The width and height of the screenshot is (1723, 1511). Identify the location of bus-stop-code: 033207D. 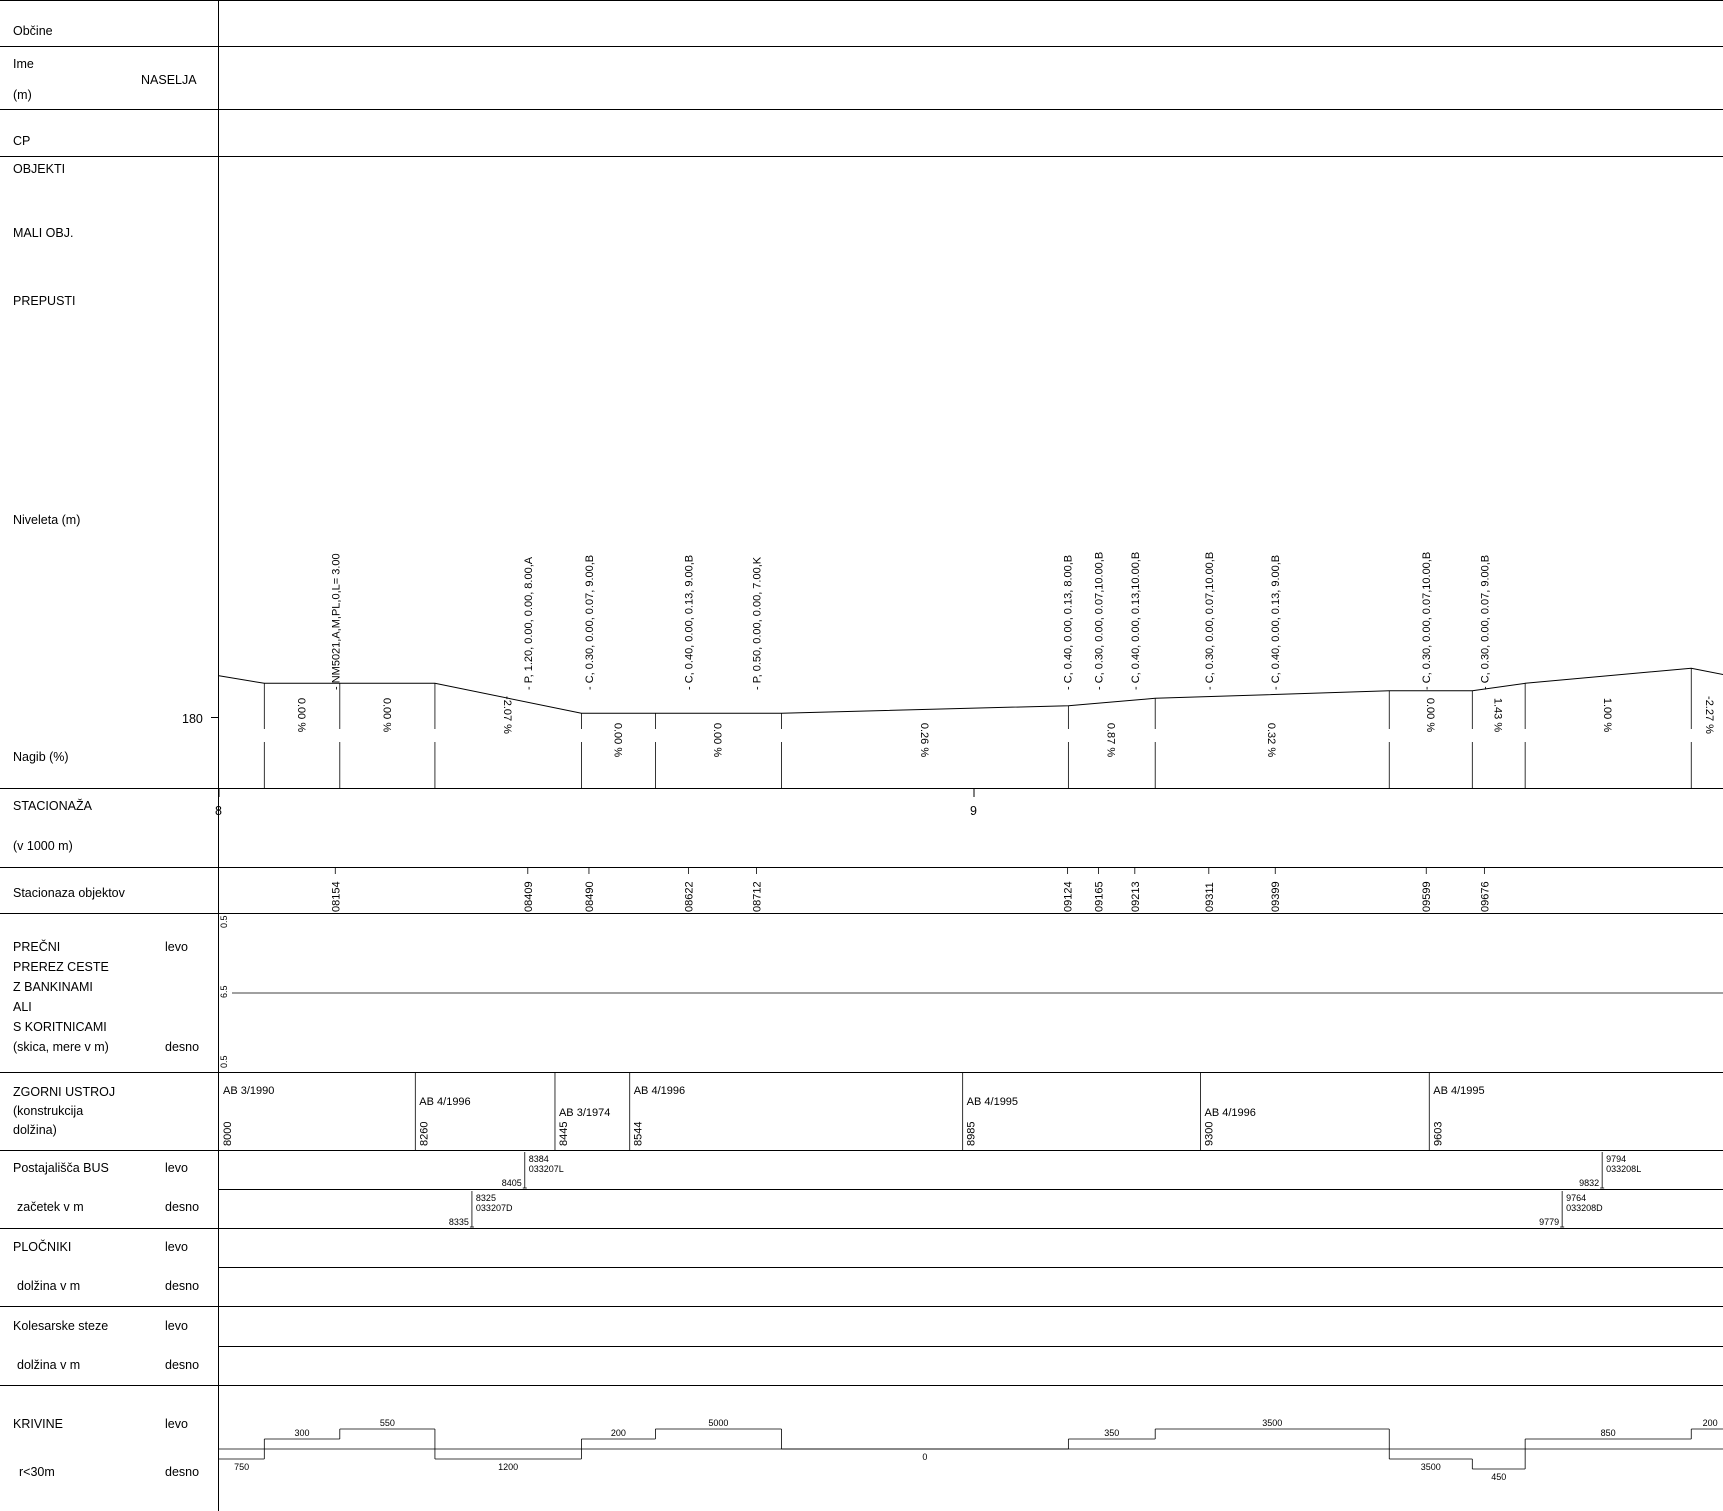
(494, 1208).